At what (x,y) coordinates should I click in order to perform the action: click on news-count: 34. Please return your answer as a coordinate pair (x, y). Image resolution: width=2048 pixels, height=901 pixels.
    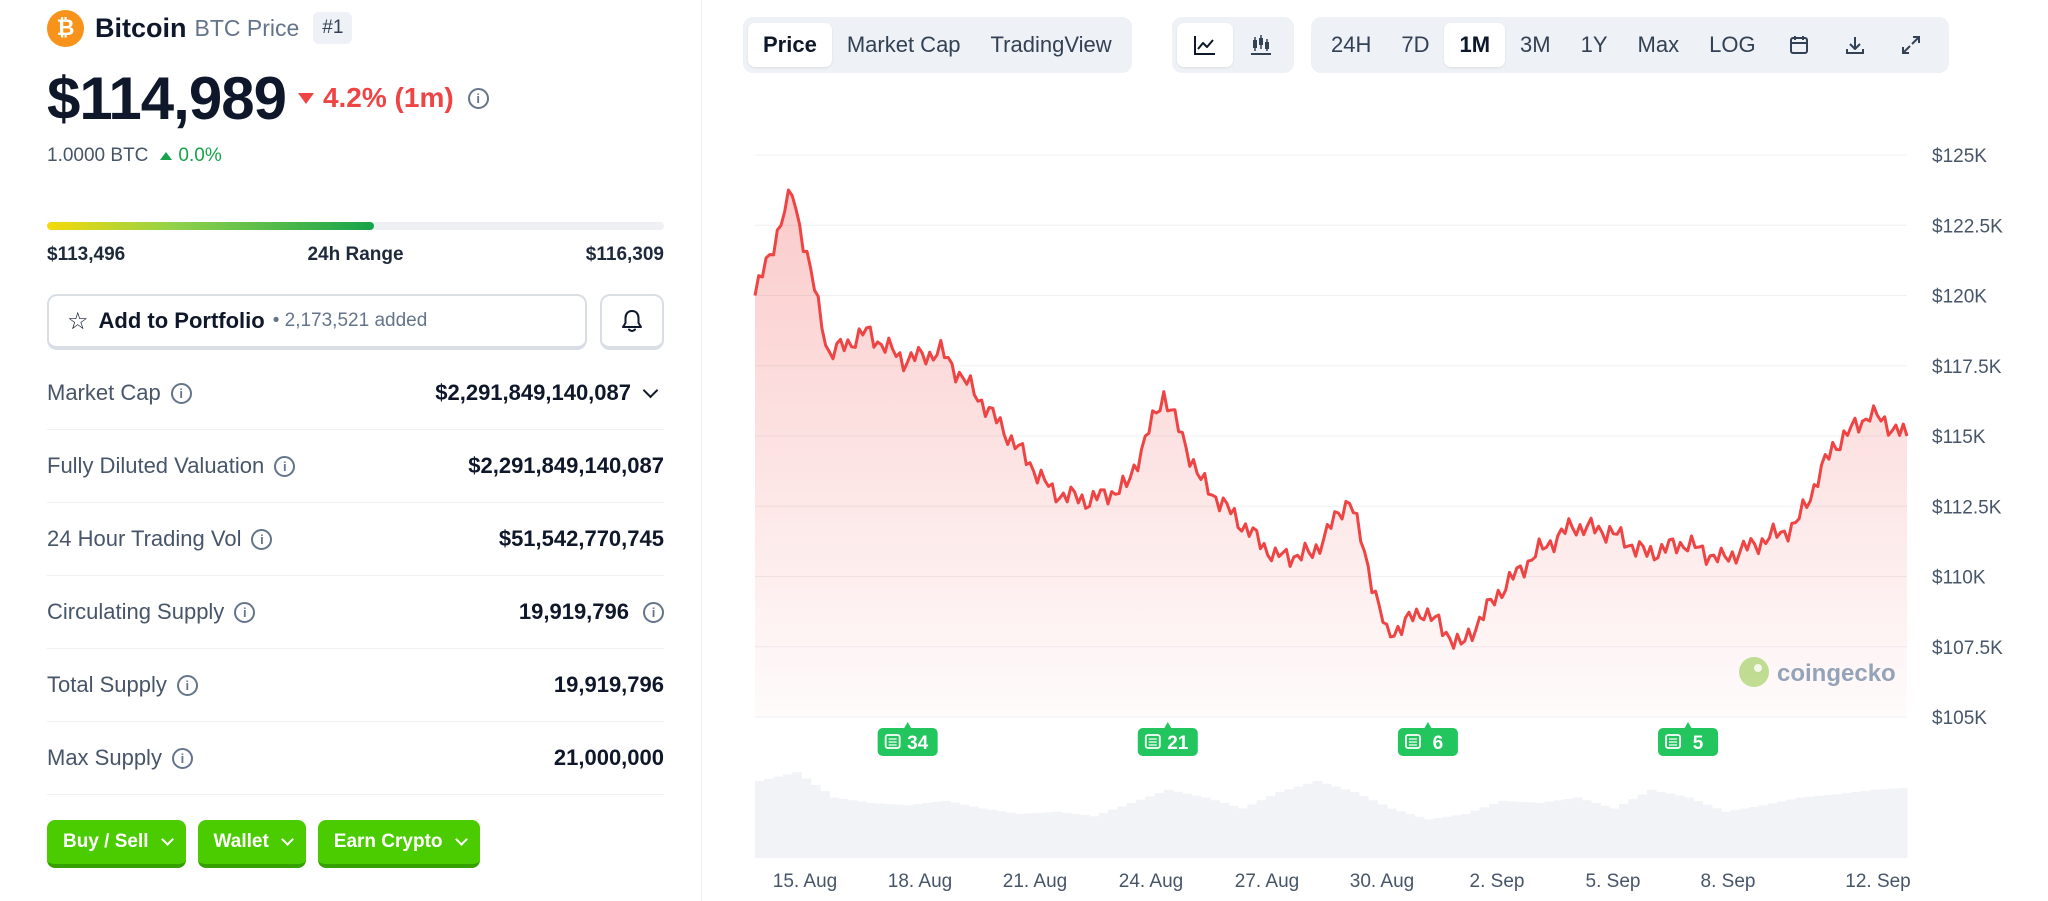
    Looking at the image, I should click on (918, 743).